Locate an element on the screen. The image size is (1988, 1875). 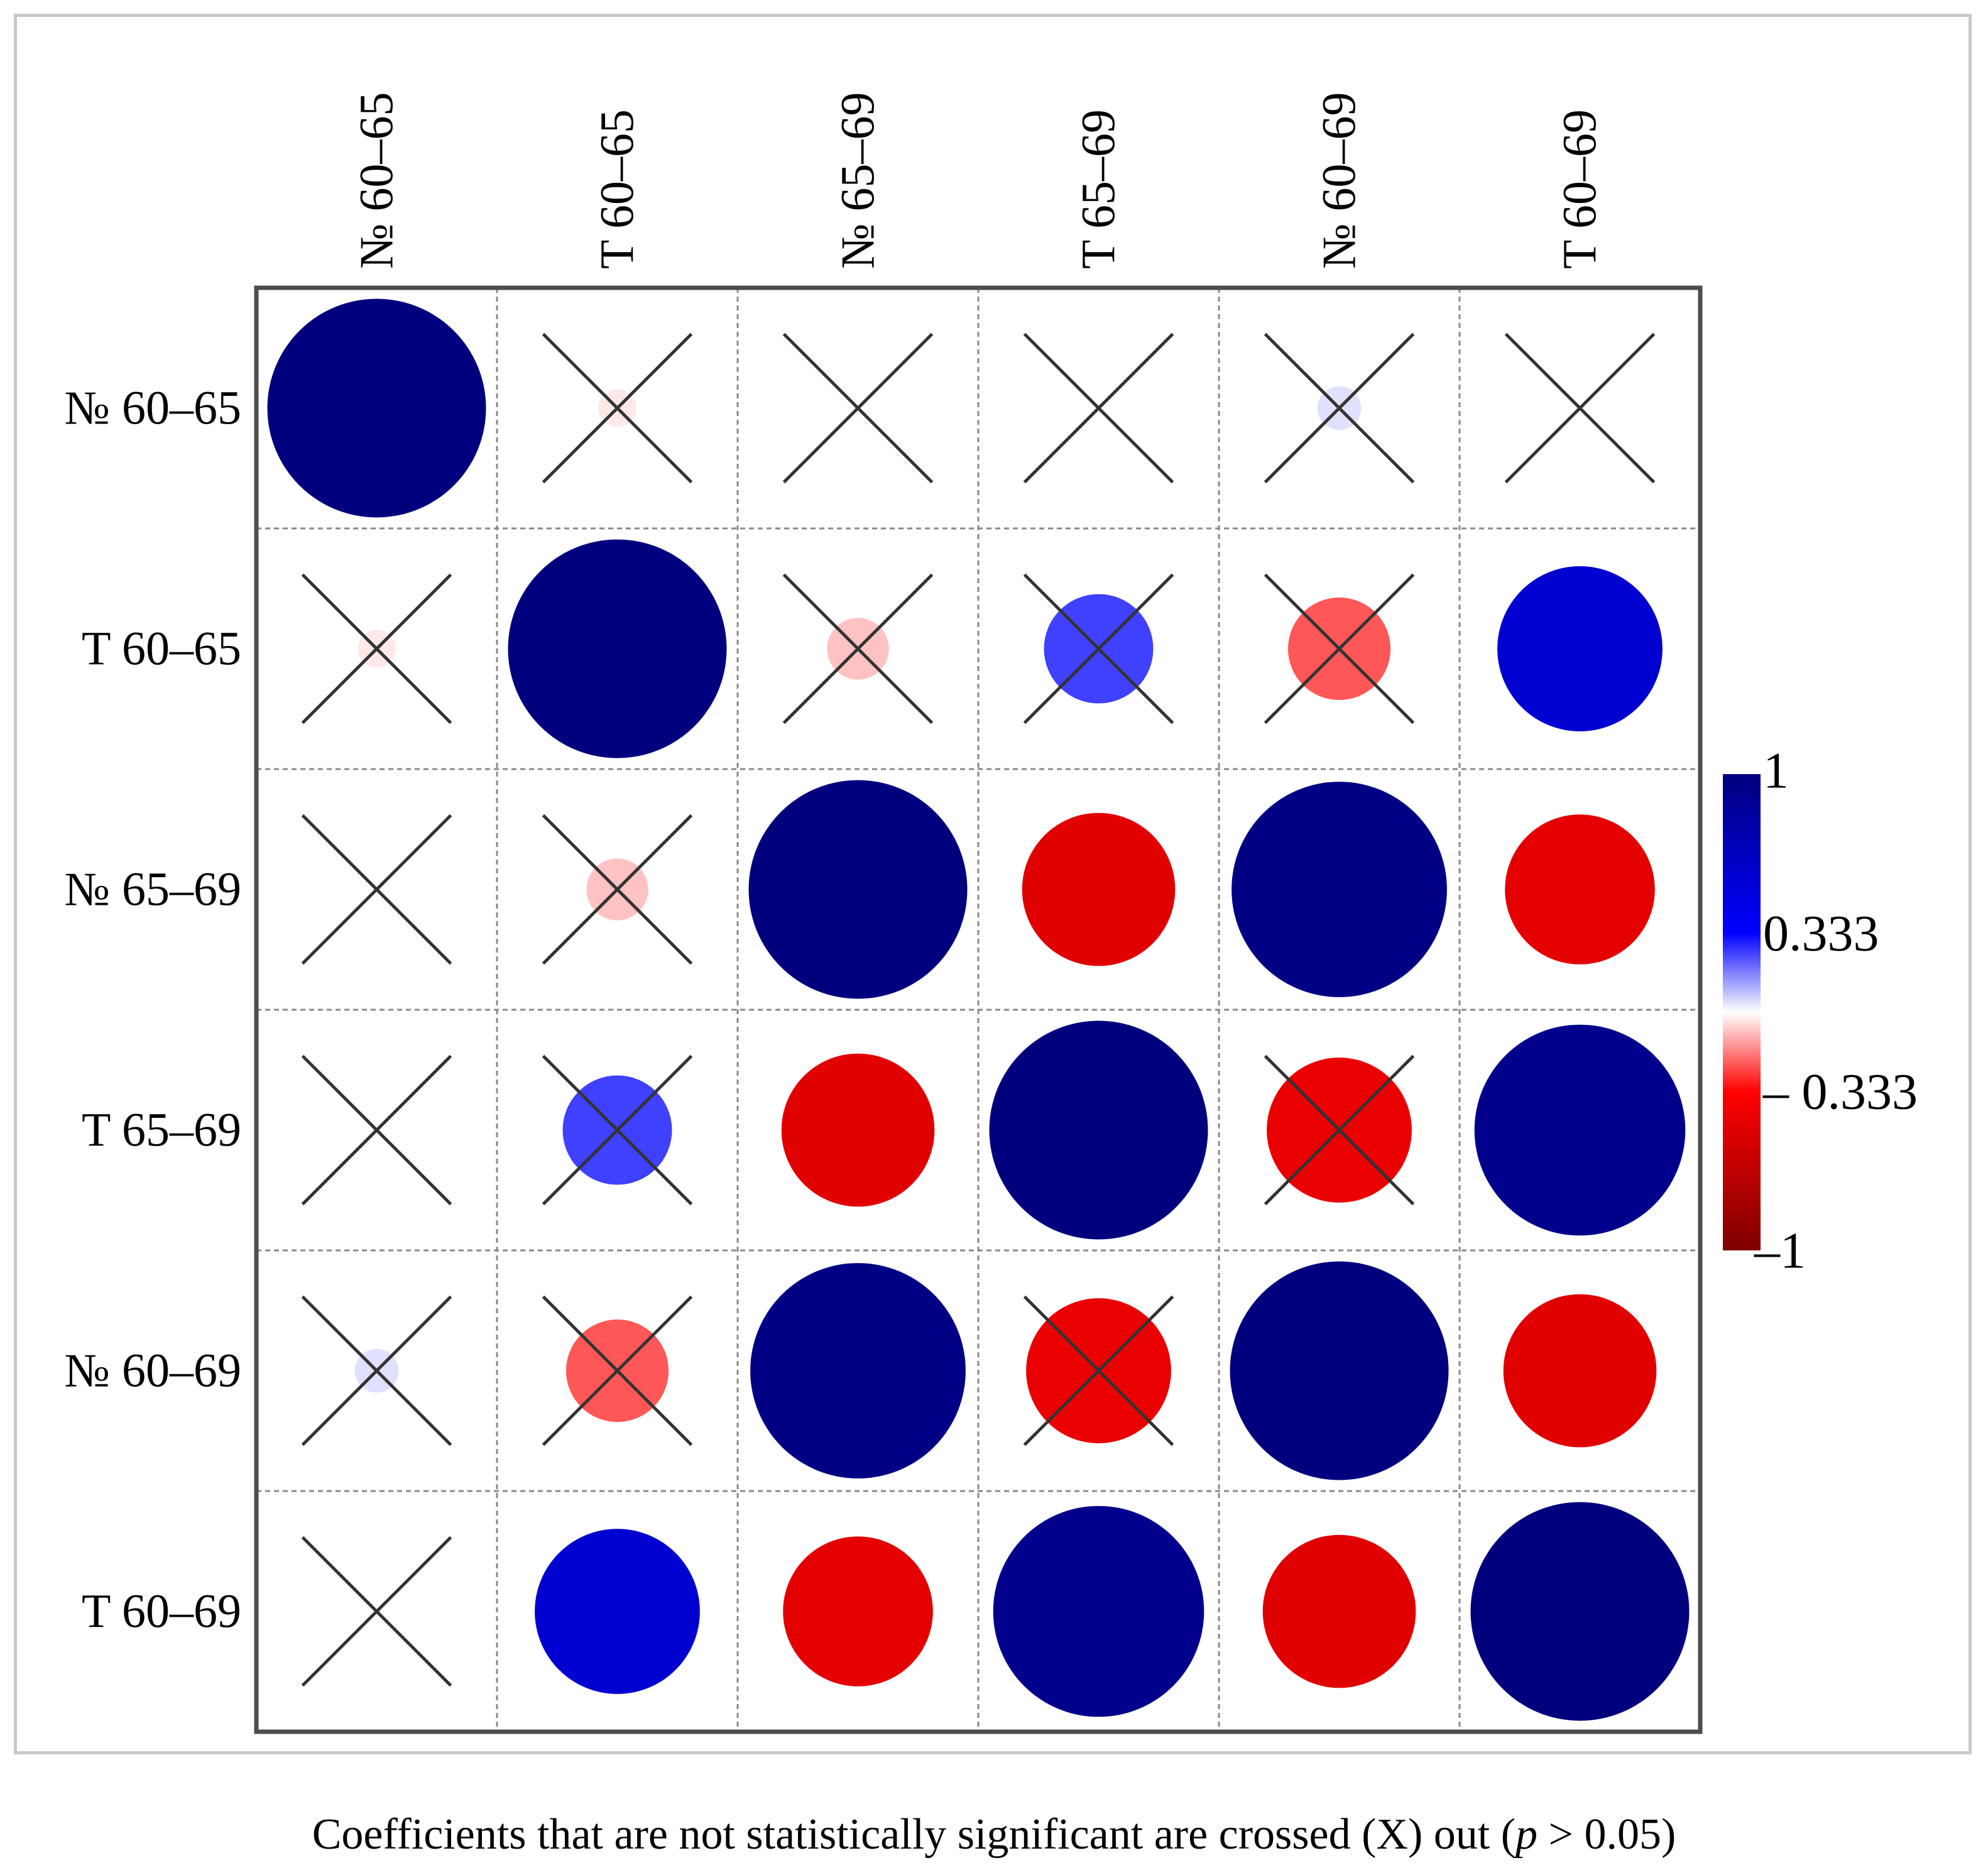
column-label: № 65–69 is located at coordinates (859, 180).